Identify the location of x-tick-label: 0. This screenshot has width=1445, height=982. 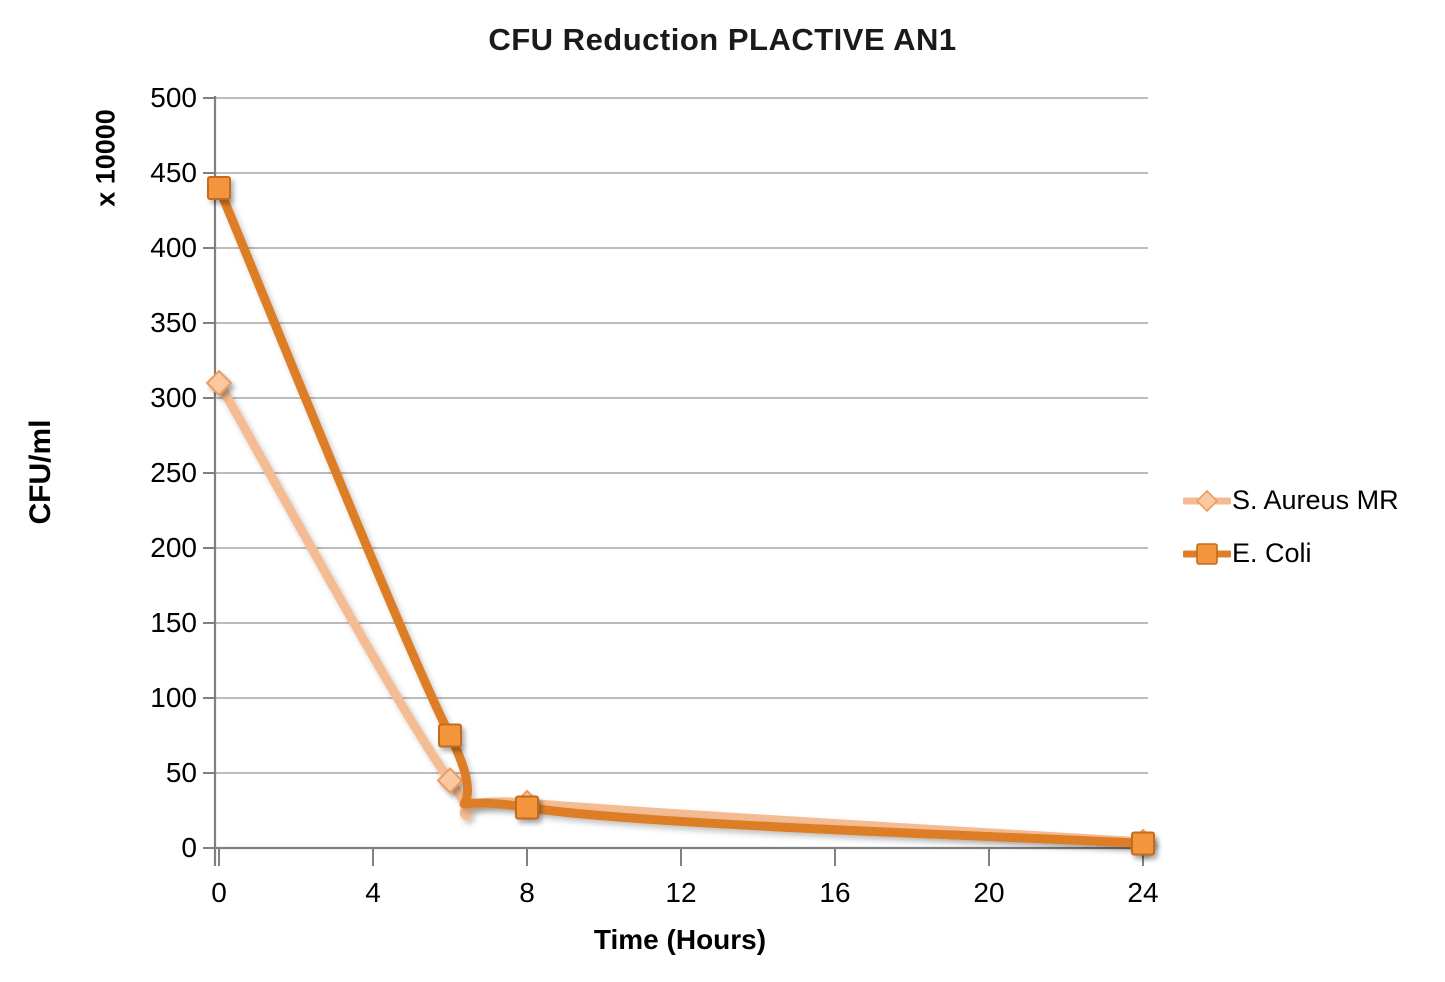
(219, 892).